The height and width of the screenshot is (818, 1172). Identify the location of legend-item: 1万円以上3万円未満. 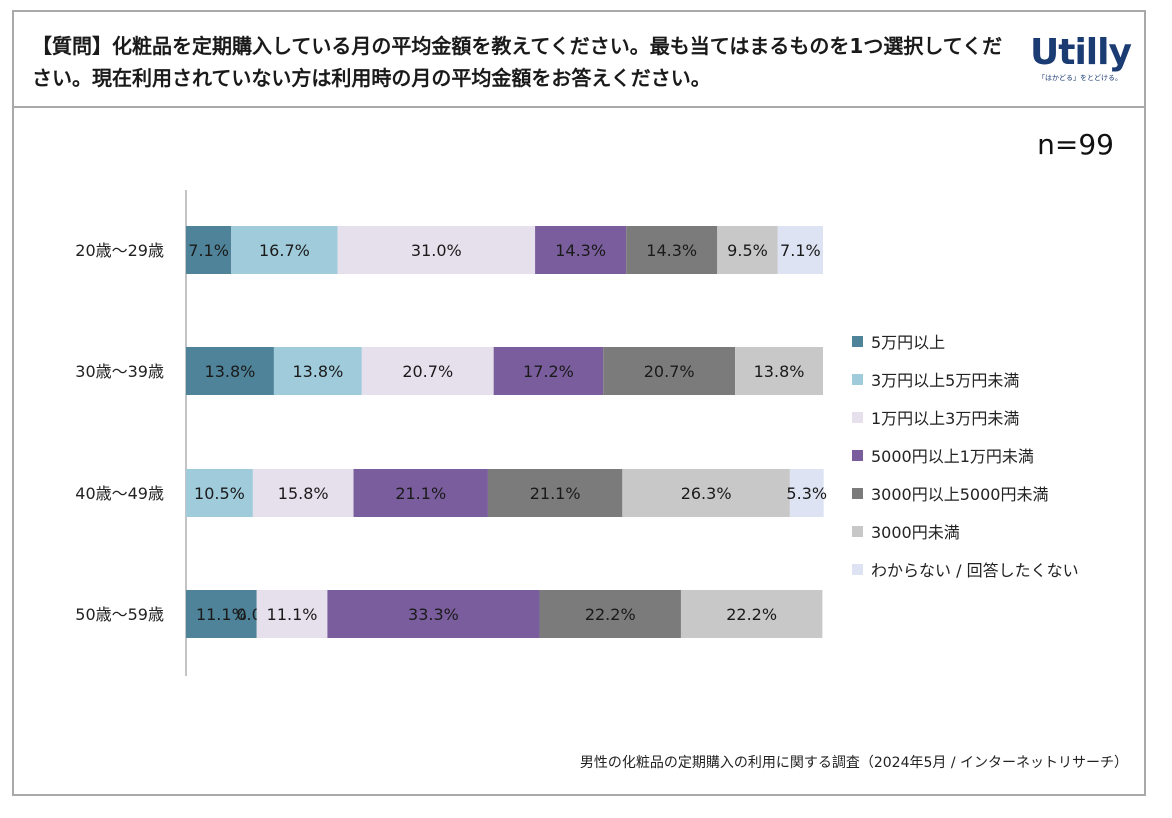
(965, 417).